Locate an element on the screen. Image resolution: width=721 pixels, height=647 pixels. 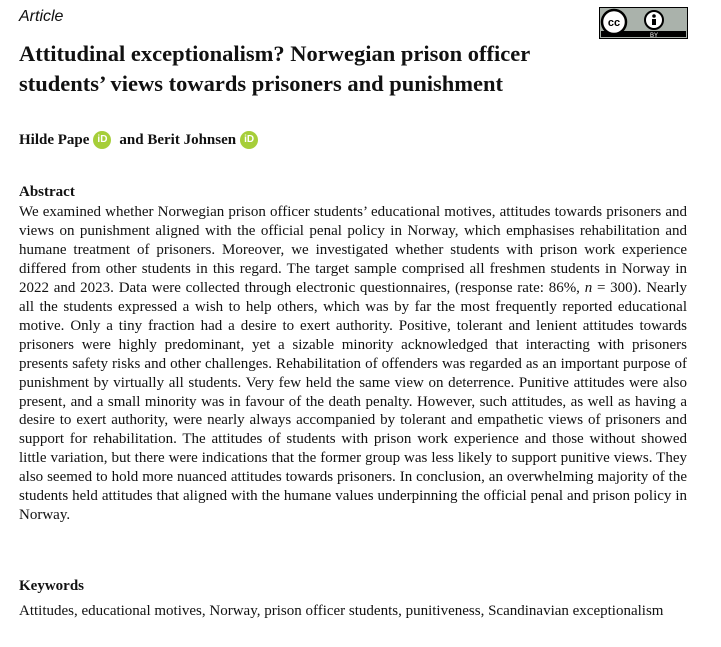
author: Hilde Pape is located at coordinates (54, 139).